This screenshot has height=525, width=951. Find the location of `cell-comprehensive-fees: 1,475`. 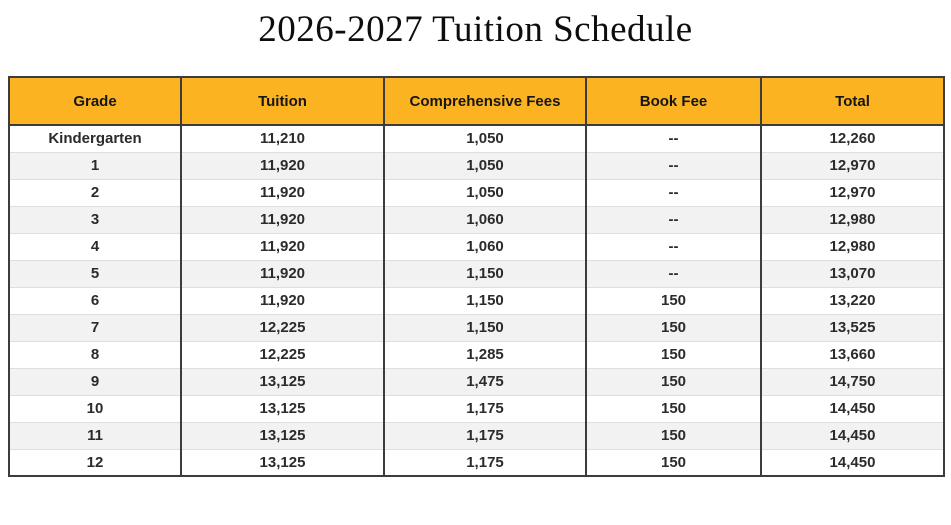

cell-comprehensive-fees: 1,475 is located at coordinates (484, 381).